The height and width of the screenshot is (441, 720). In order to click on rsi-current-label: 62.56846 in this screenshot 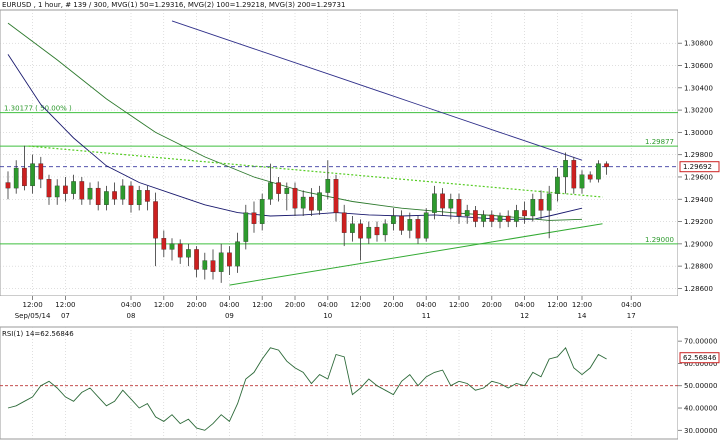, I will do `click(700, 358)`.